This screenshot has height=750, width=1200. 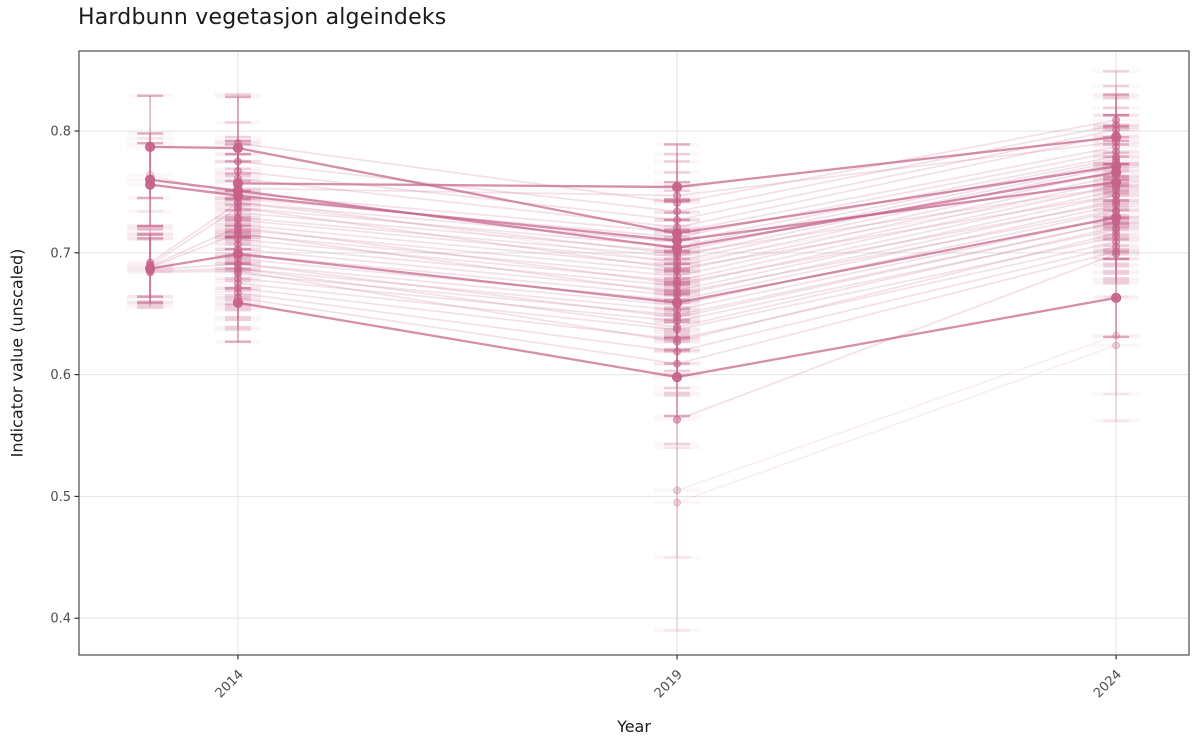 I want to click on x-tick-label: 2024, so click(x=1108, y=684).